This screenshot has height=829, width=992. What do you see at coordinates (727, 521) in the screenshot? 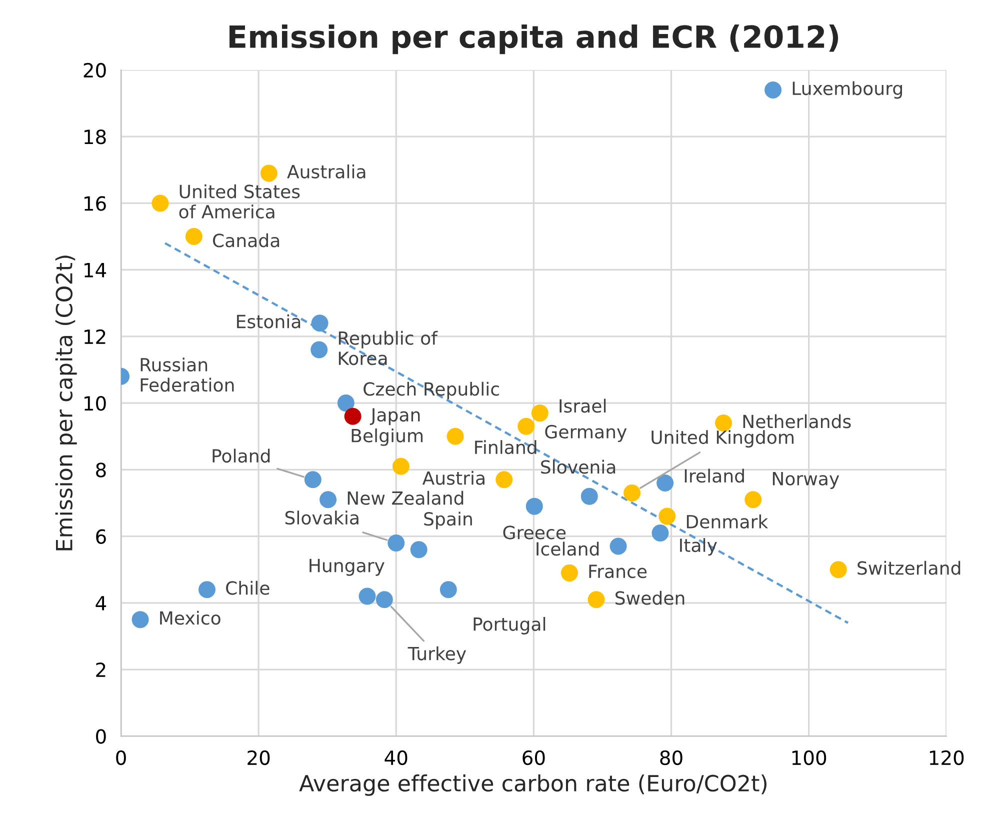
I see `annotation: Denmark` at bounding box center [727, 521].